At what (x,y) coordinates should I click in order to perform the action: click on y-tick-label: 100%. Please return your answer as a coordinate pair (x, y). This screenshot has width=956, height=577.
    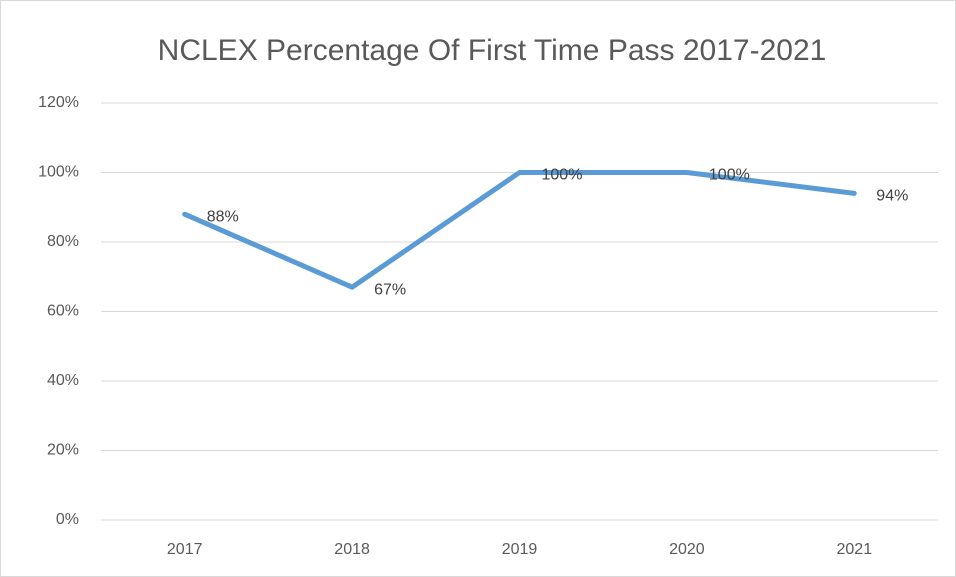
    Looking at the image, I should click on (58, 172).